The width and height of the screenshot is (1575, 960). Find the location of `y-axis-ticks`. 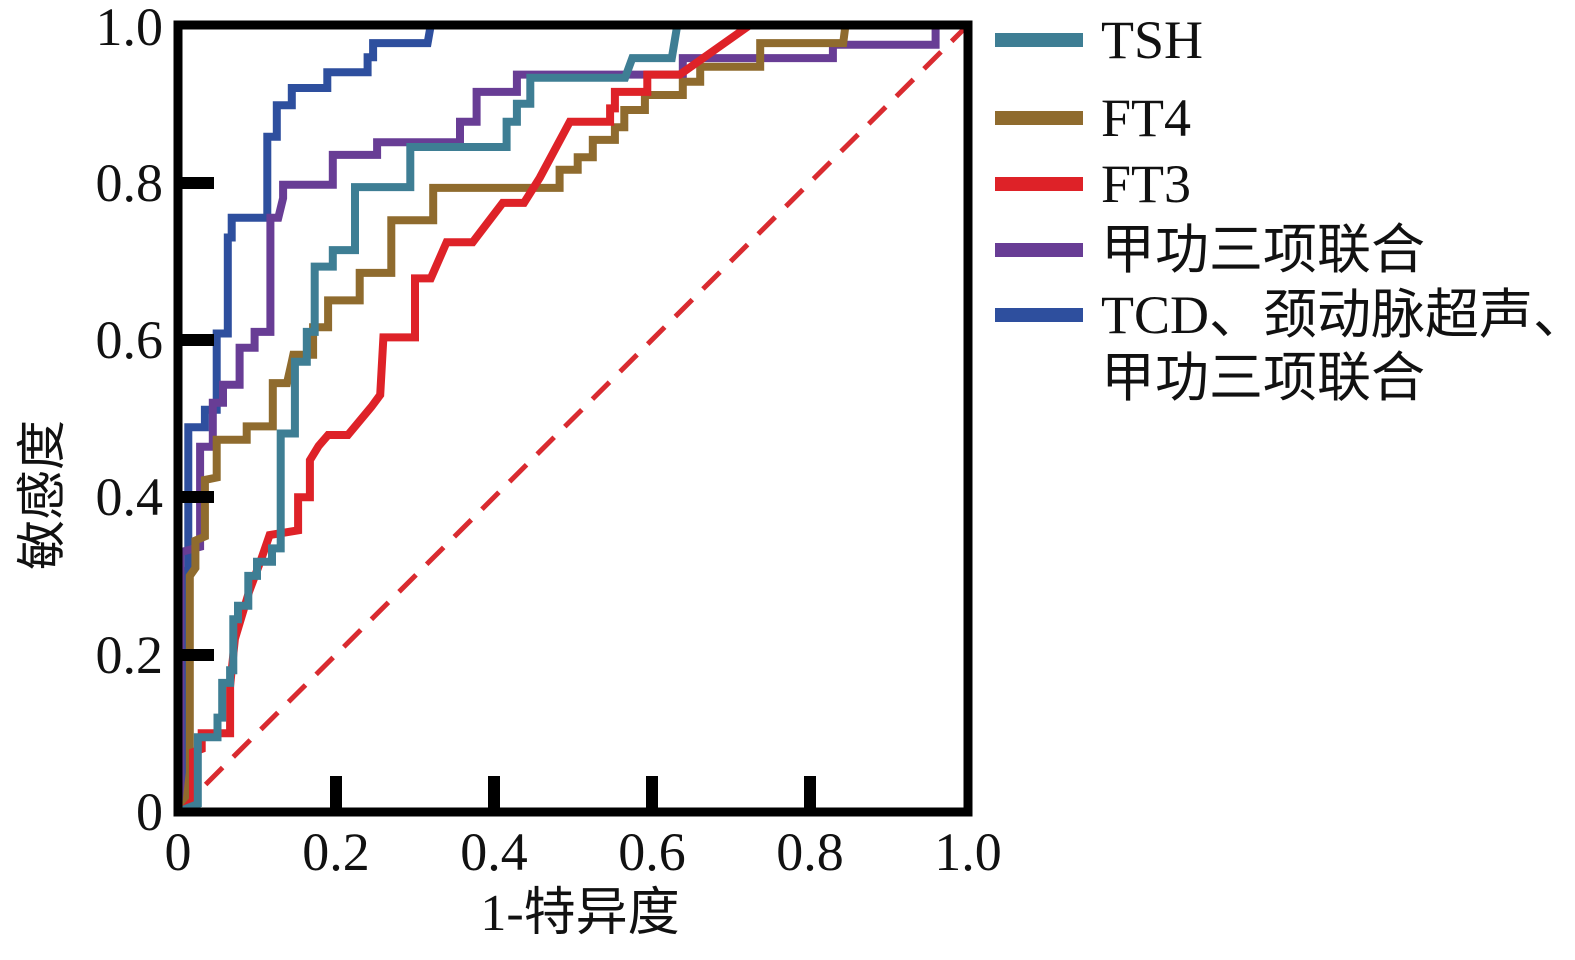

y-axis-ticks is located at coordinates (198, 419).